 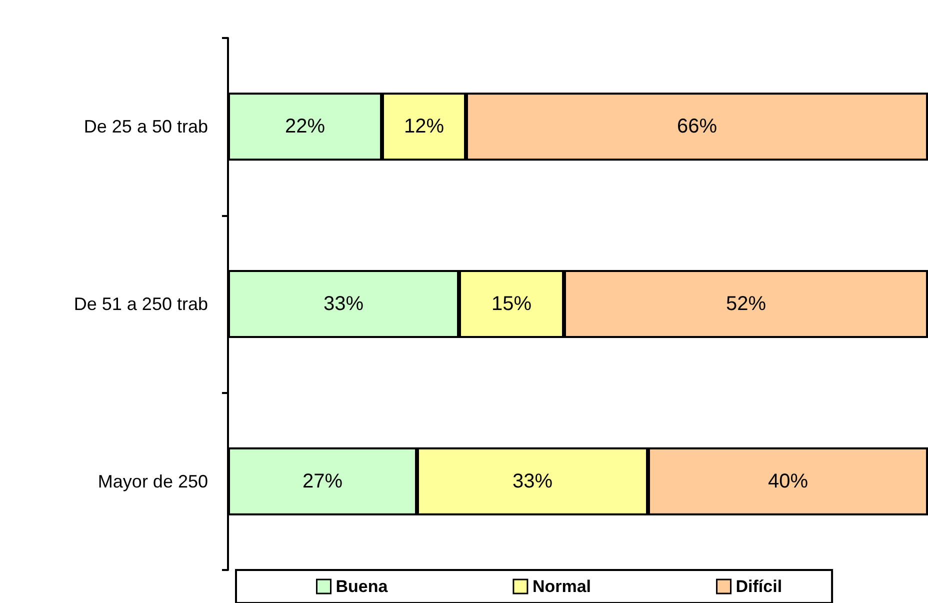 What do you see at coordinates (424, 127) in the screenshot?
I see `data-label: 12%` at bounding box center [424, 127].